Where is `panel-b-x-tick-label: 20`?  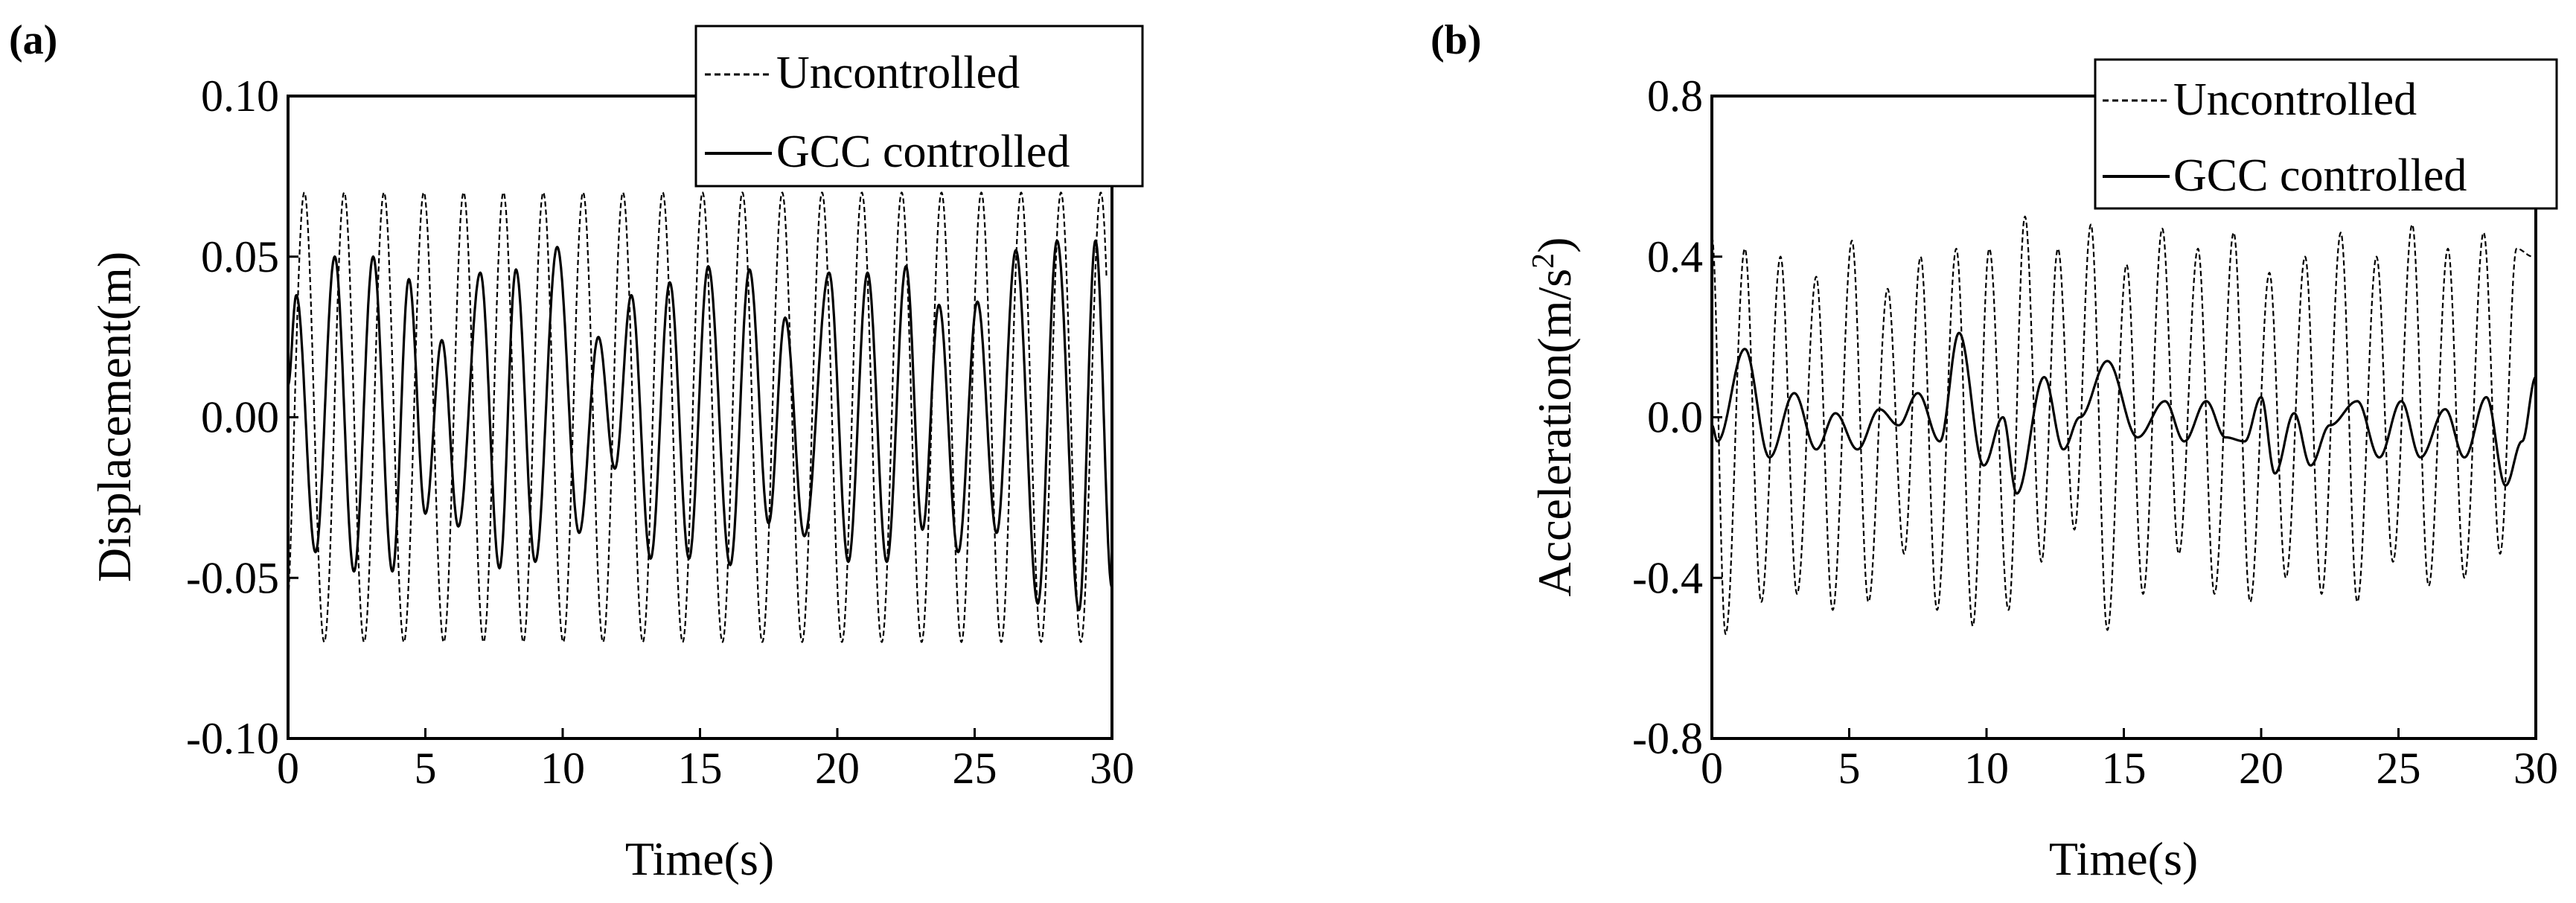
panel-b-x-tick-label: 20 is located at coordinates (2261, 768).